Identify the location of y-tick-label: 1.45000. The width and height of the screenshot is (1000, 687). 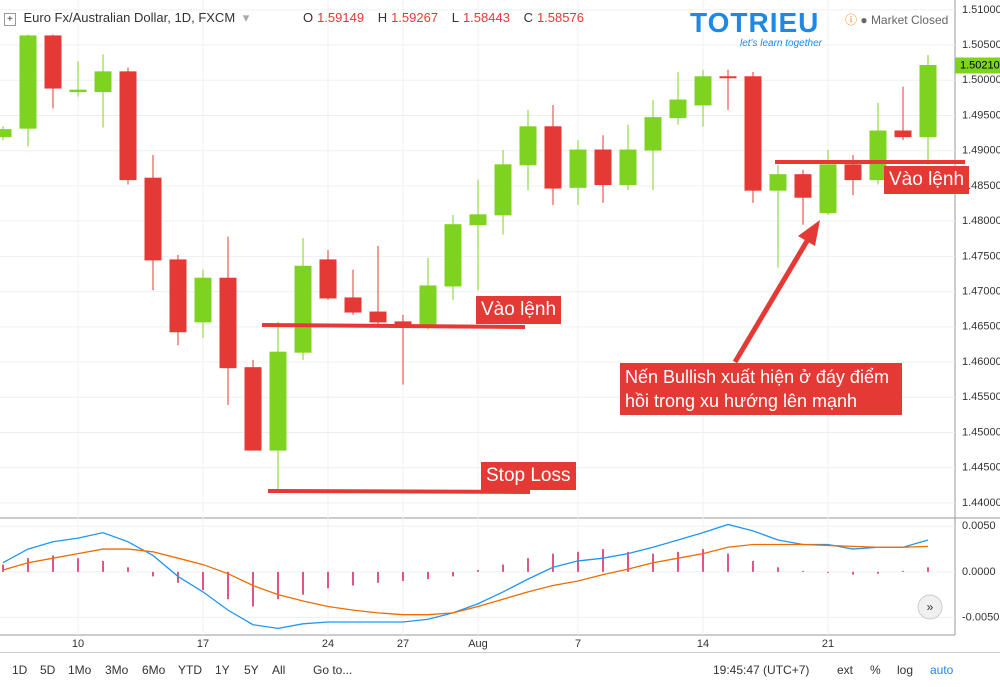
(981, 432).